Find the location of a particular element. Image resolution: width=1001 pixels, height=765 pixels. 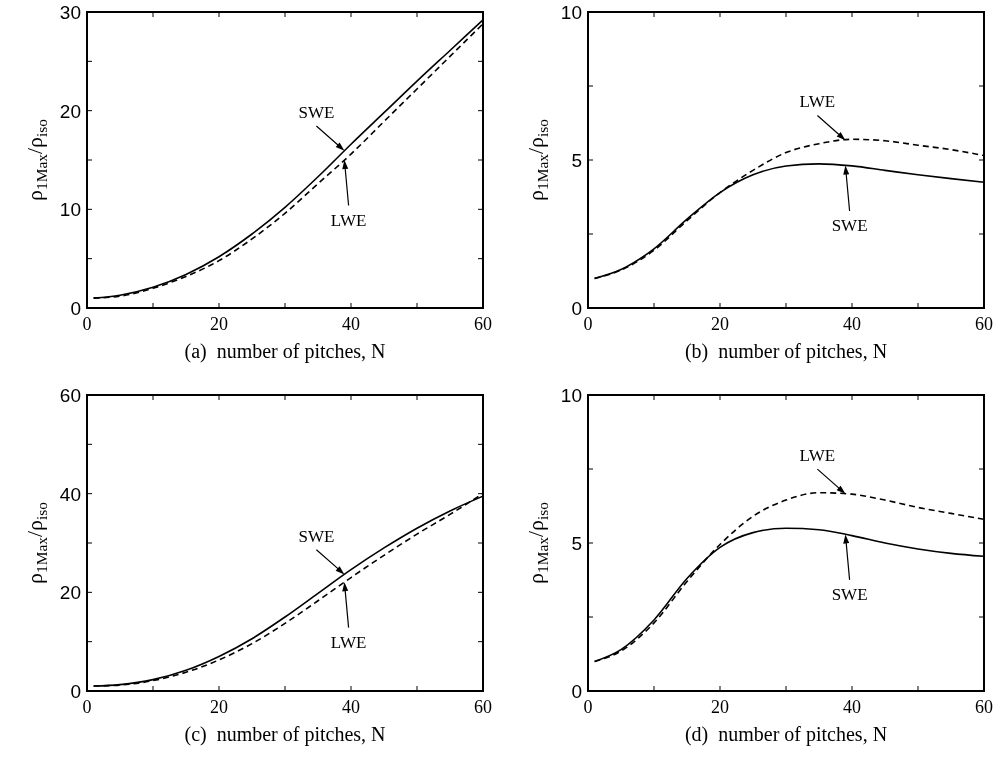

x-axis-title: (b) number of pitches, N is located at coordinates (786, 351).